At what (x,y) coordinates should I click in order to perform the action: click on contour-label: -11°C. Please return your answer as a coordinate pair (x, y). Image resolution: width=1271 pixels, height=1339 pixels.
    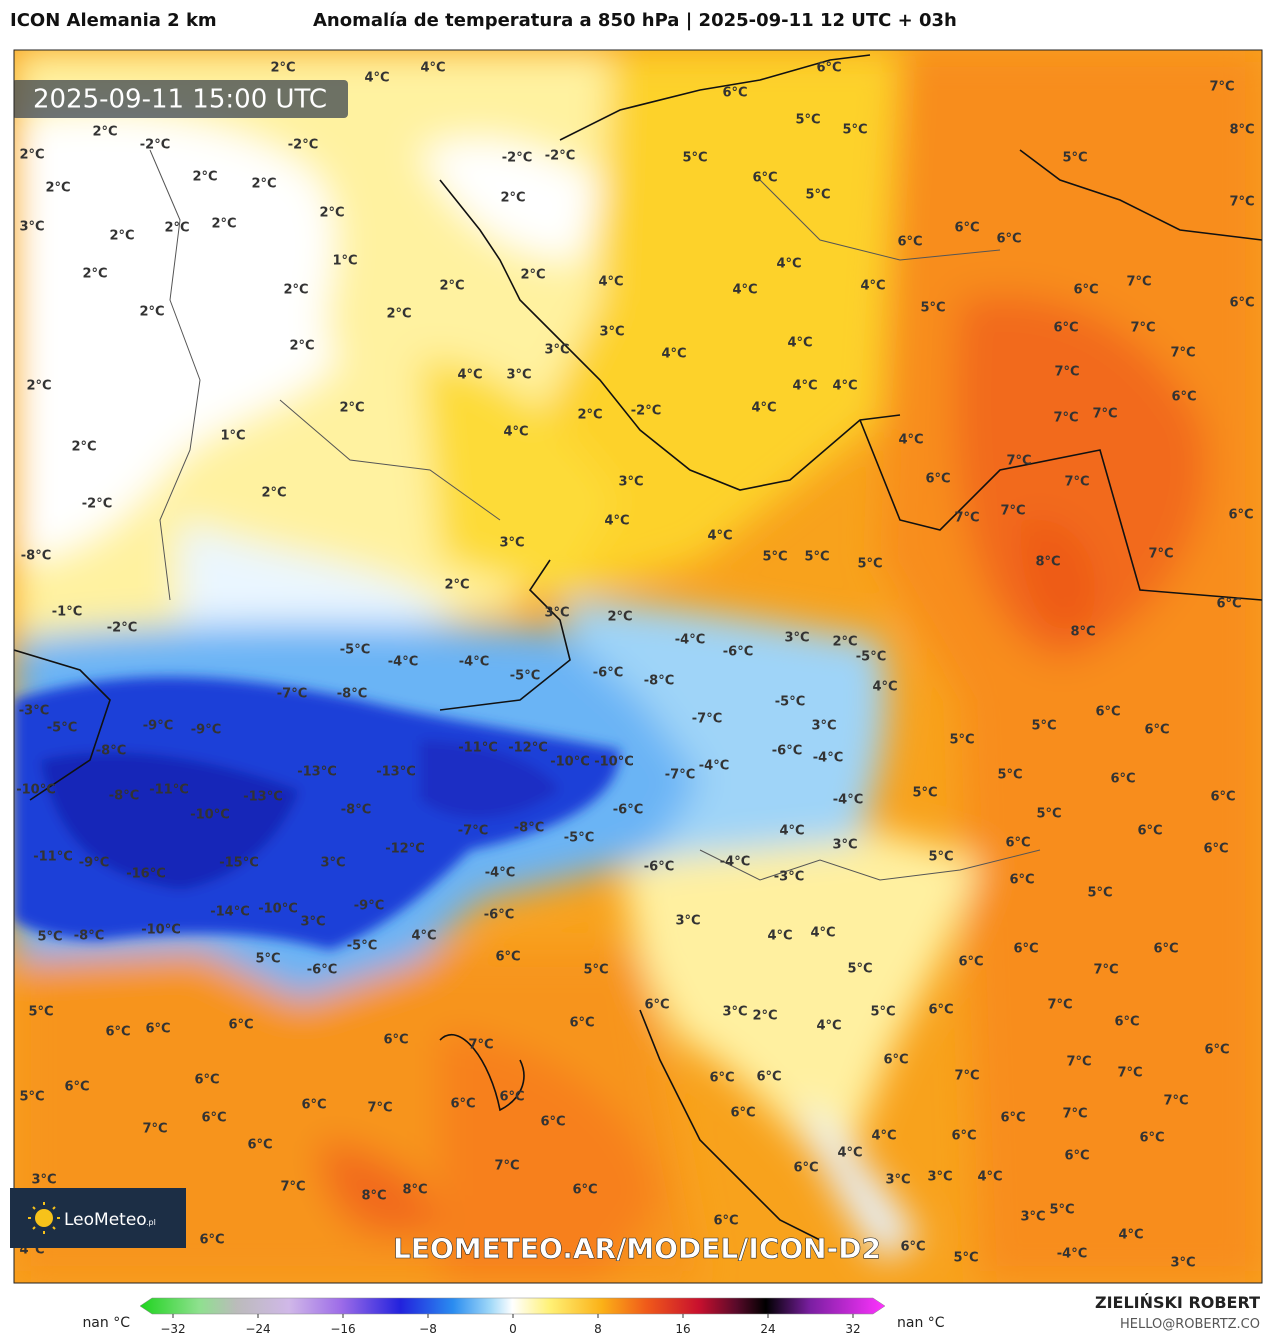
    Looking at the image, I should click on (169, 790).